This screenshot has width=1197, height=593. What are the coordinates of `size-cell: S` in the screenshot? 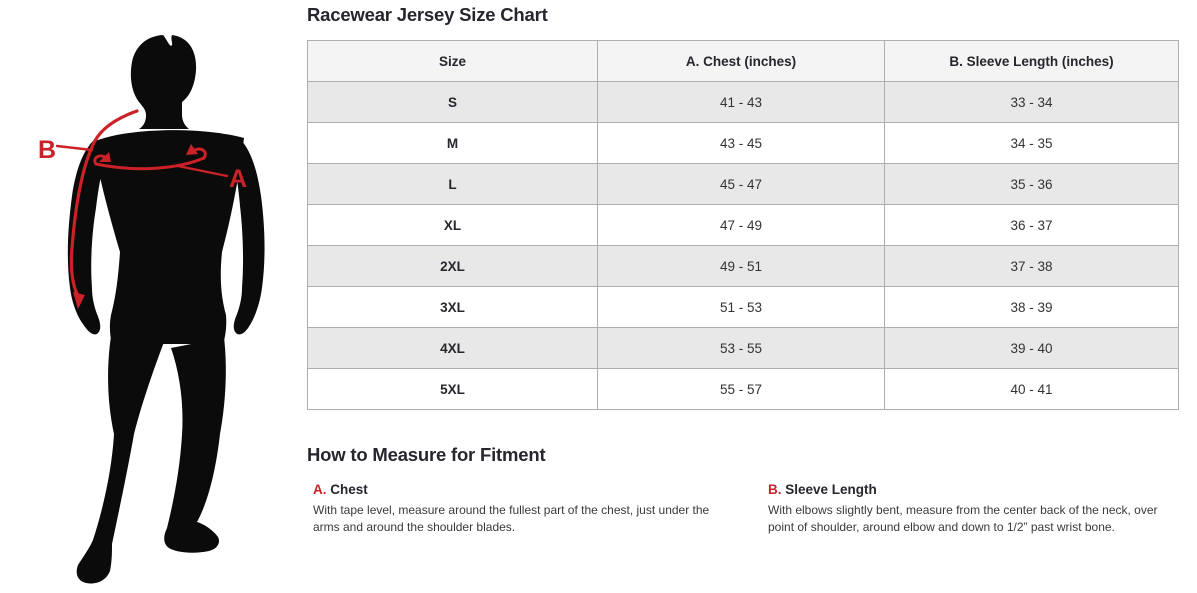 It's located at (452, 102).